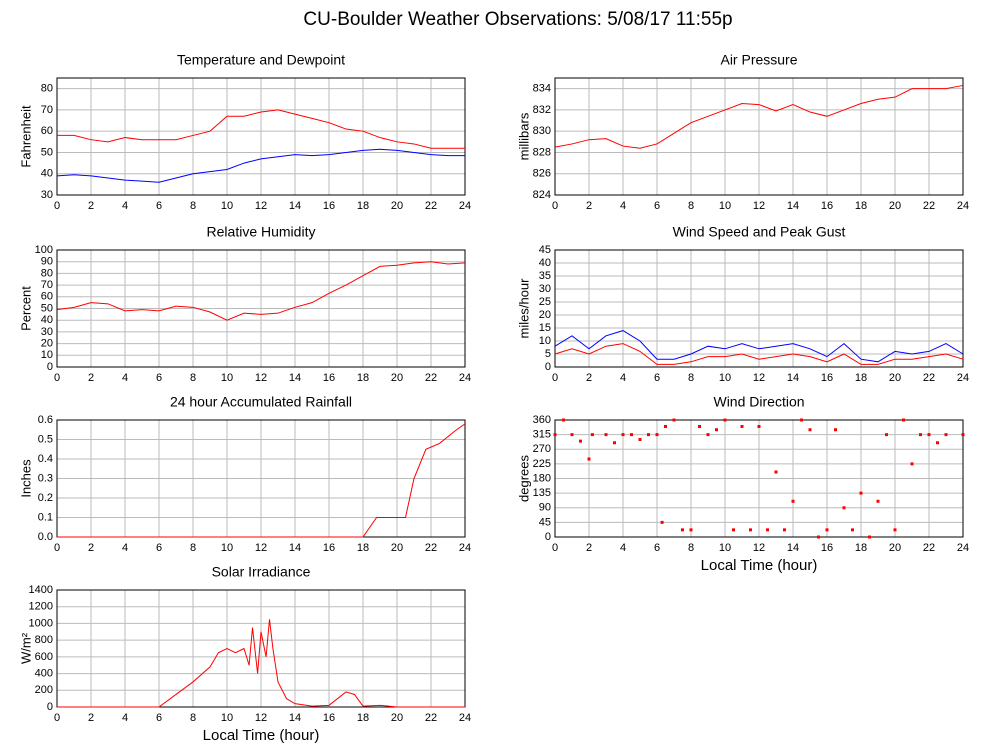  Describe the element at coordinates (45, 478) in the screenshot. I see `y-tick-label: 0.3` at that location.